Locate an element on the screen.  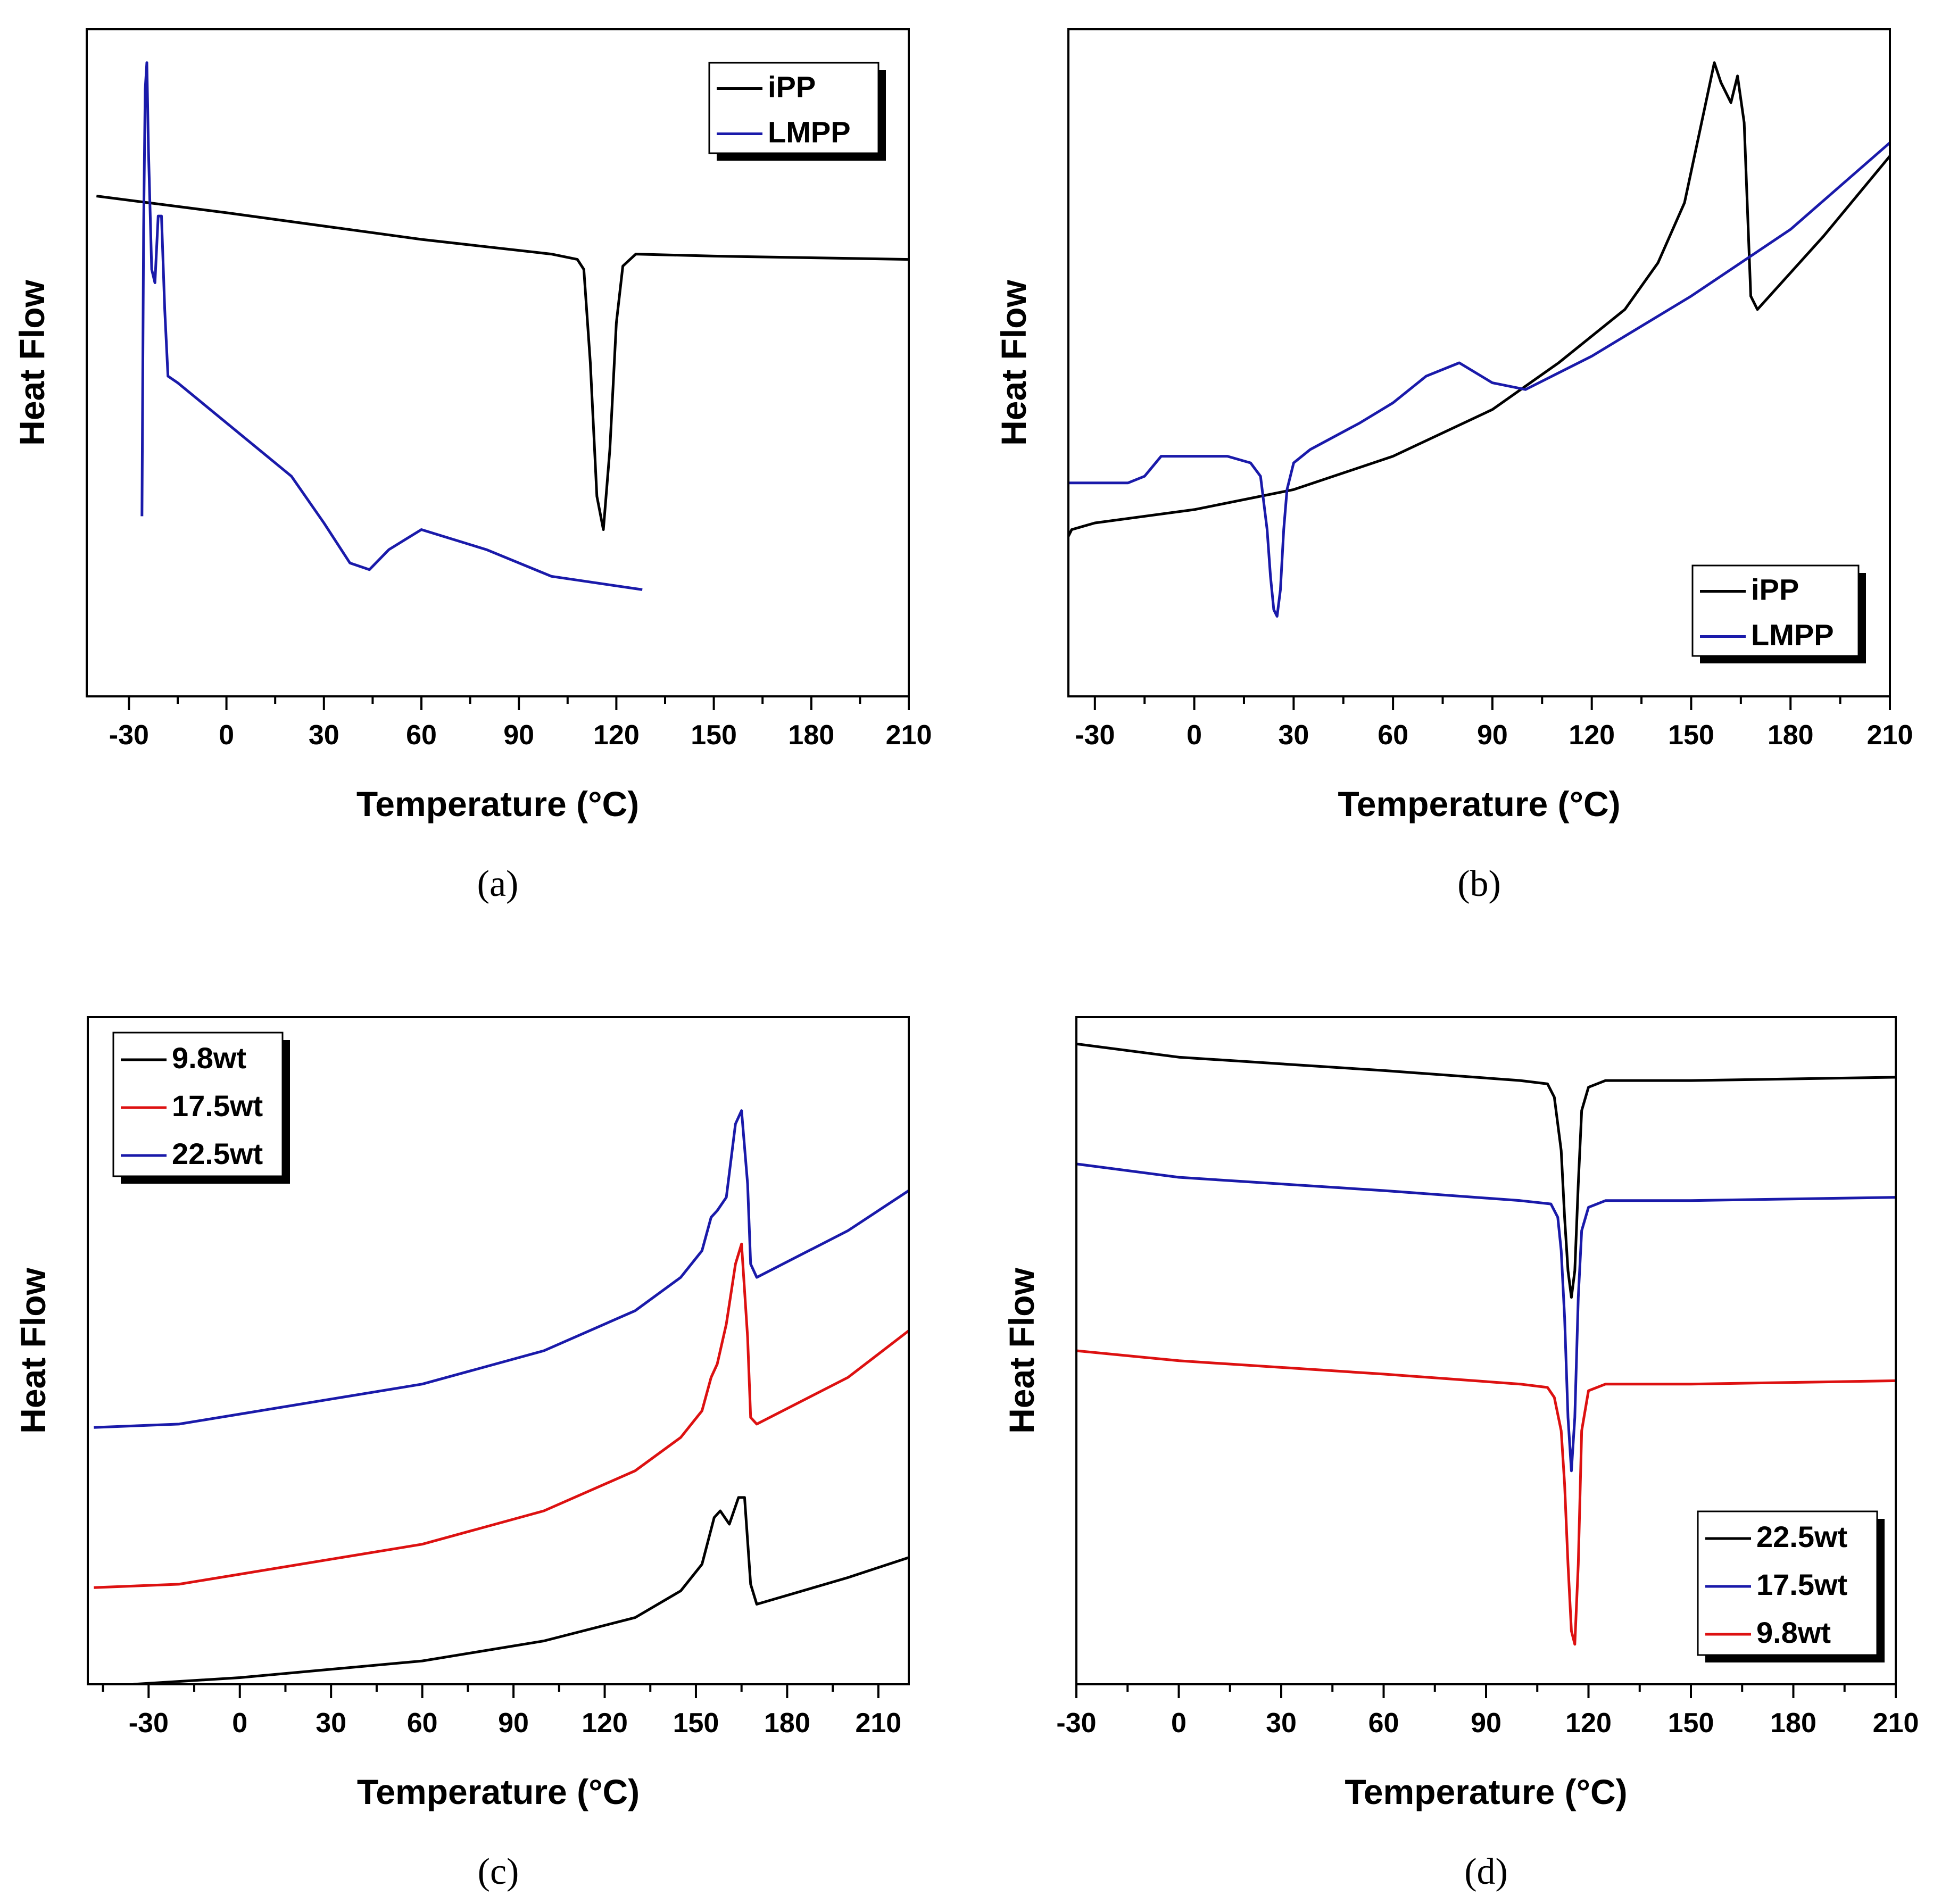
panel-label: (a) is located at coordinates (498, 883).